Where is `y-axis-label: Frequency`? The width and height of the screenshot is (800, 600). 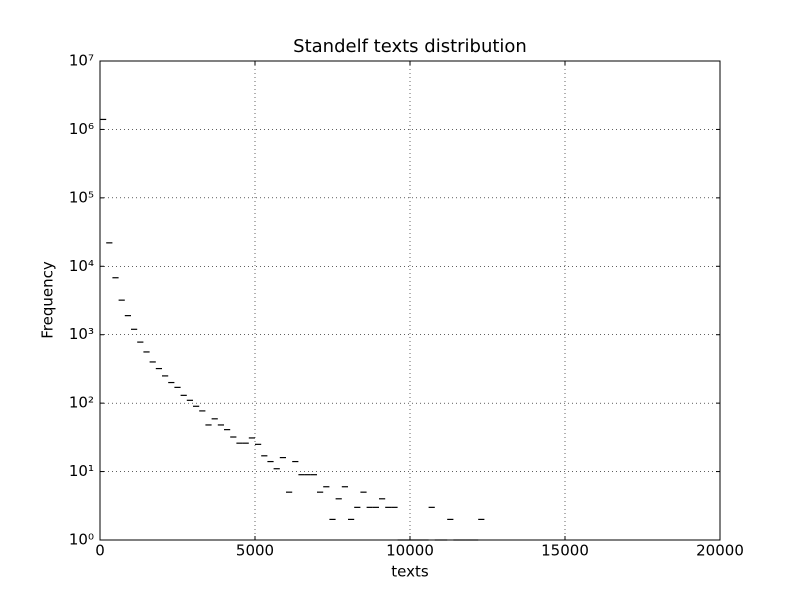 y-axis-label: Frequency is located at coordinates (48, 300).